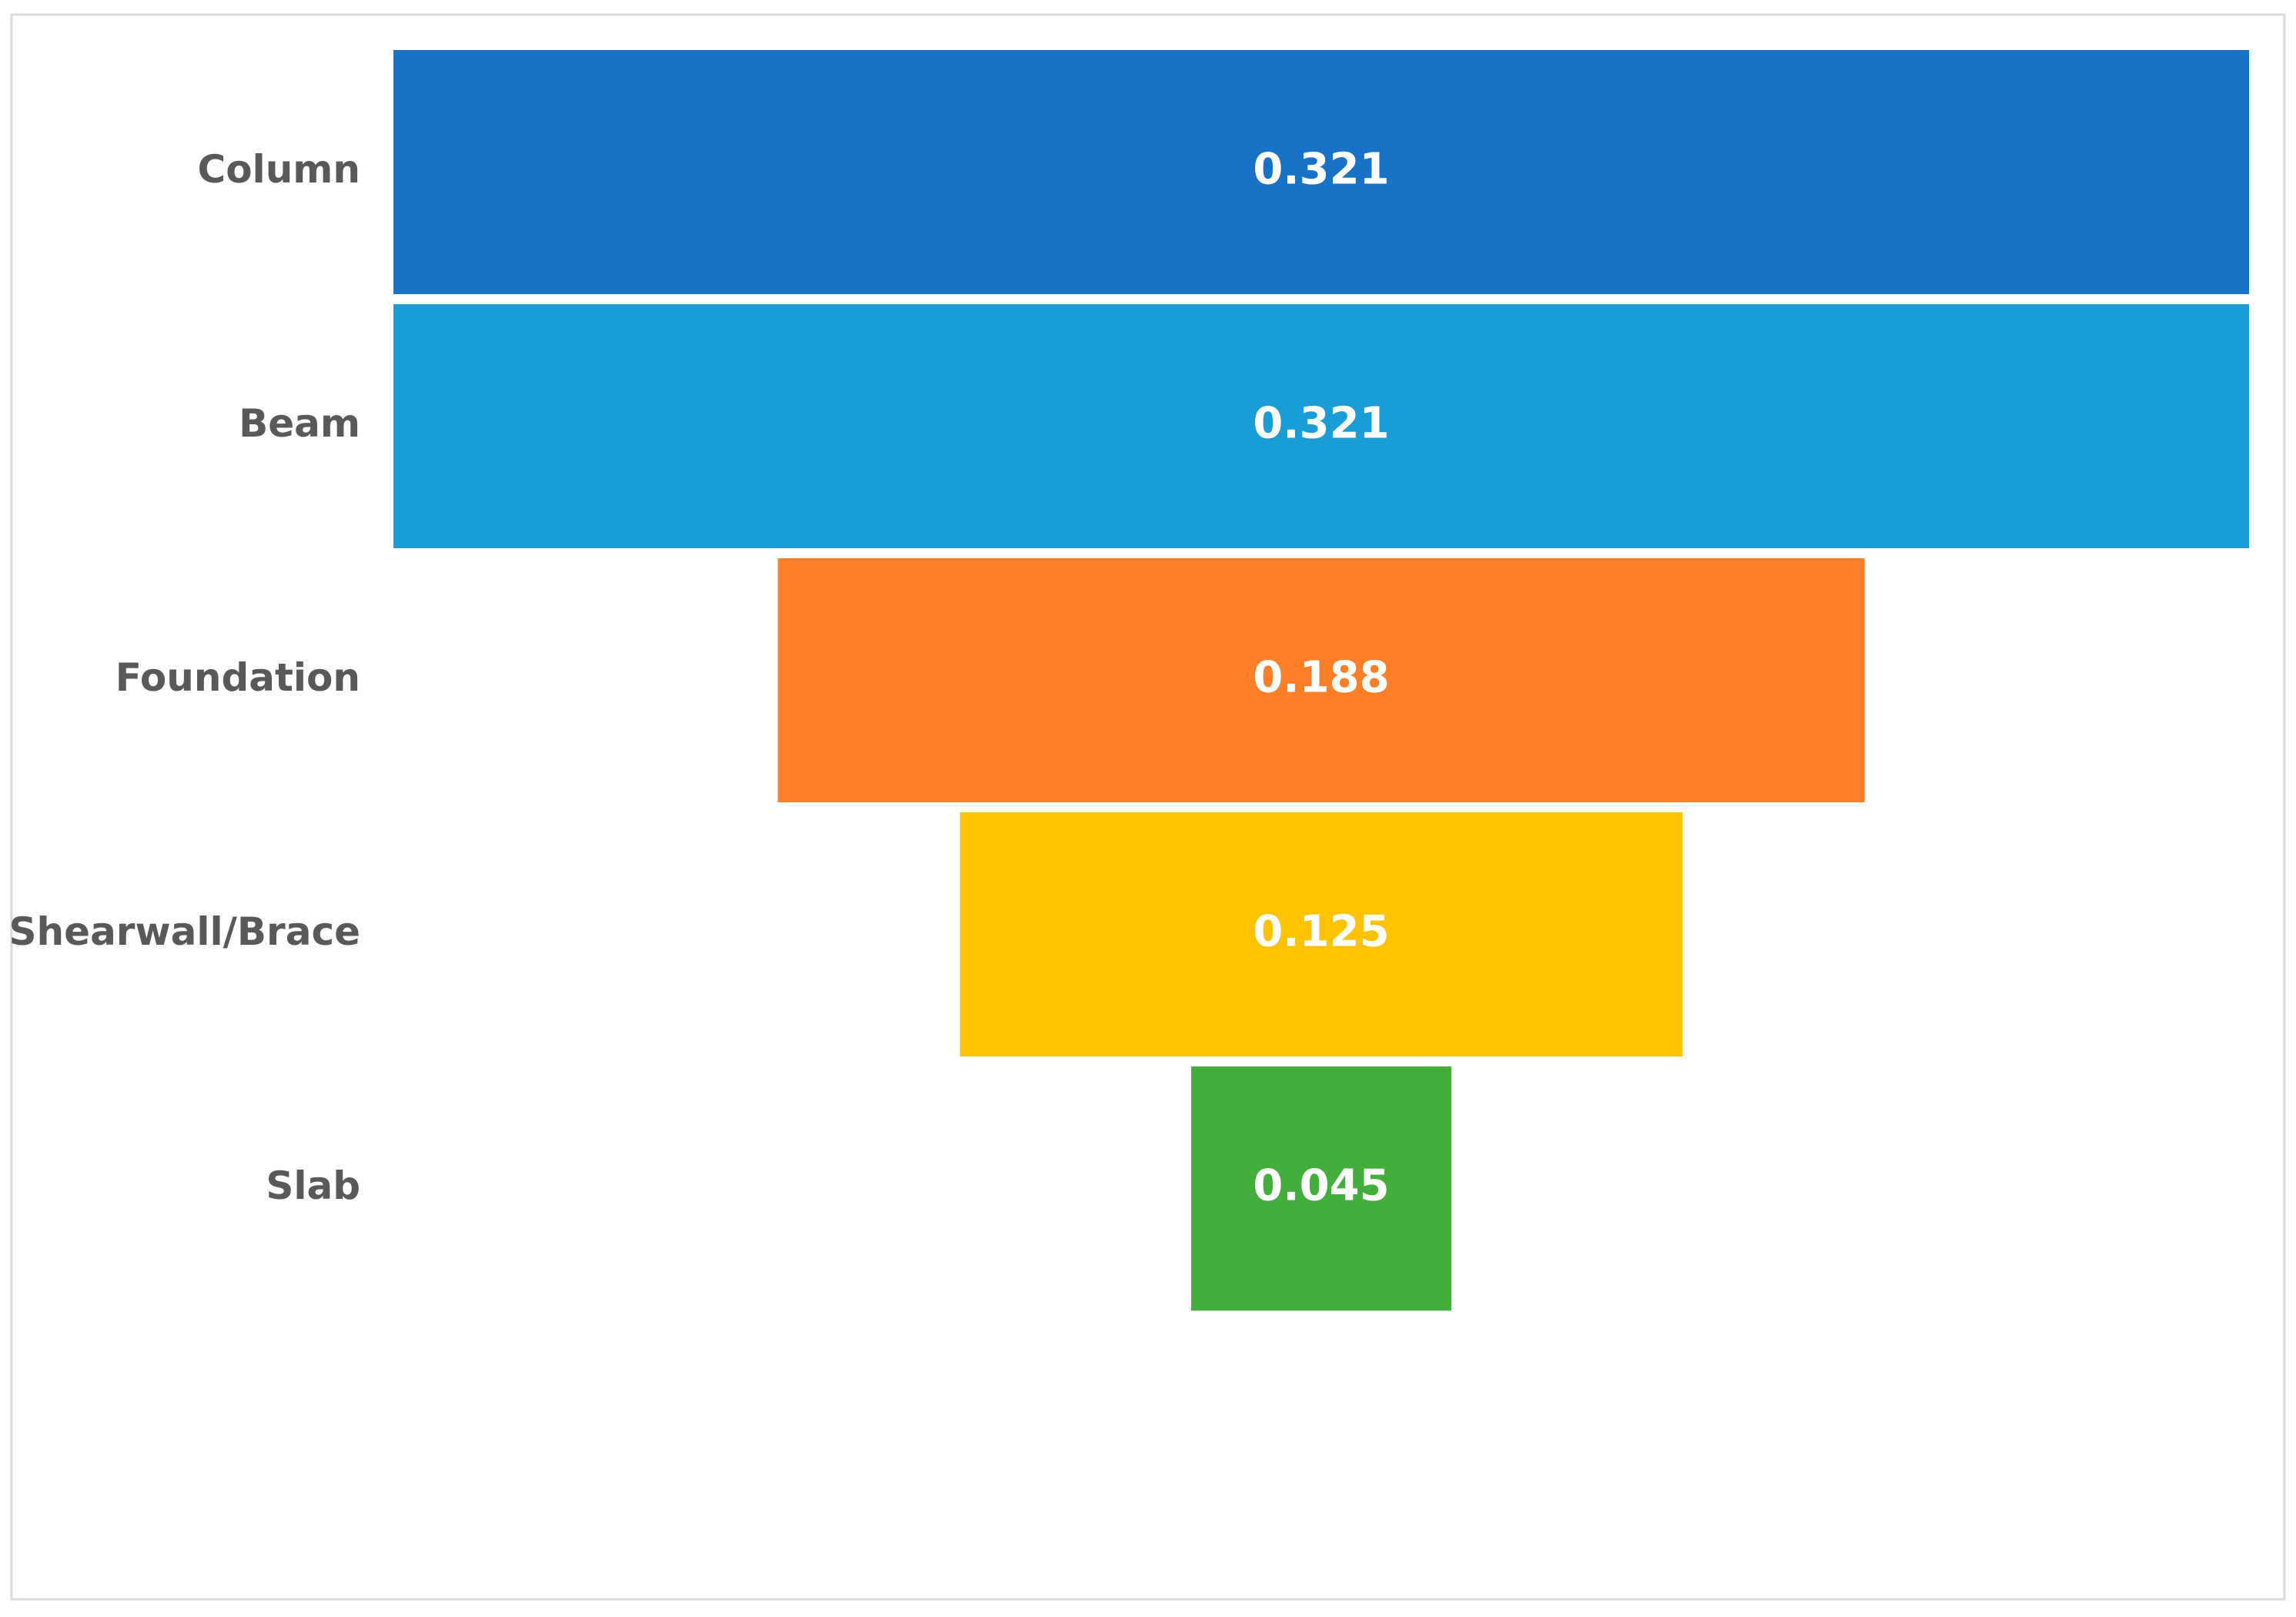  I want to click on category-label: Foundation, so click(238, 677).